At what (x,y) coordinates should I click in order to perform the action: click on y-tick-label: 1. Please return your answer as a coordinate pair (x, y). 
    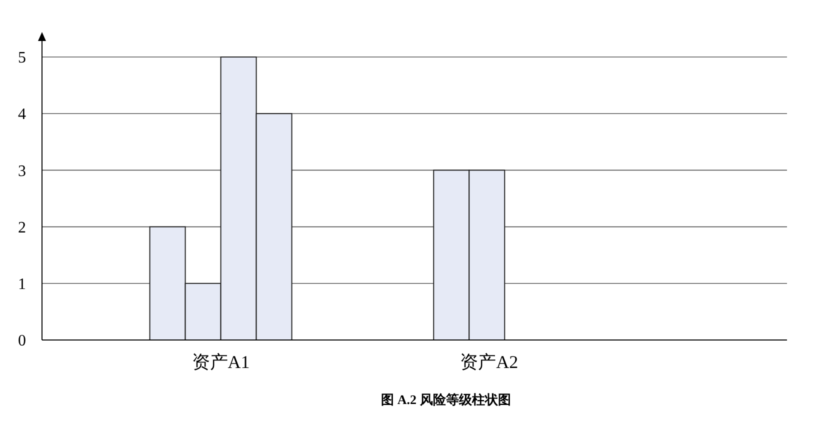
    Looking at the image, I should click on (22, 284).